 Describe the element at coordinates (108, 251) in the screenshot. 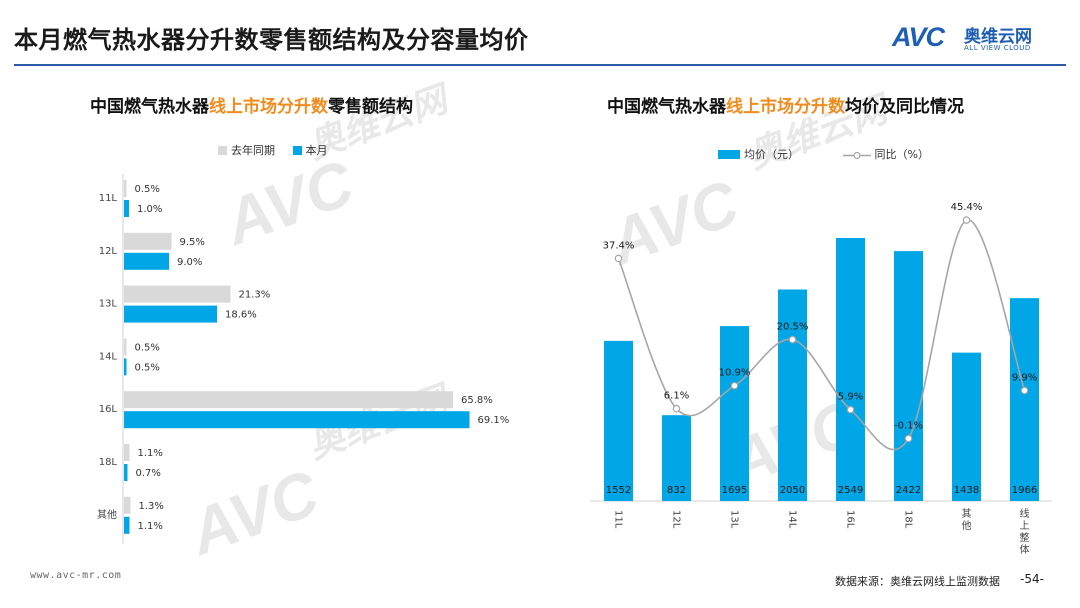

I see `left-category-label: 12L` at that location.